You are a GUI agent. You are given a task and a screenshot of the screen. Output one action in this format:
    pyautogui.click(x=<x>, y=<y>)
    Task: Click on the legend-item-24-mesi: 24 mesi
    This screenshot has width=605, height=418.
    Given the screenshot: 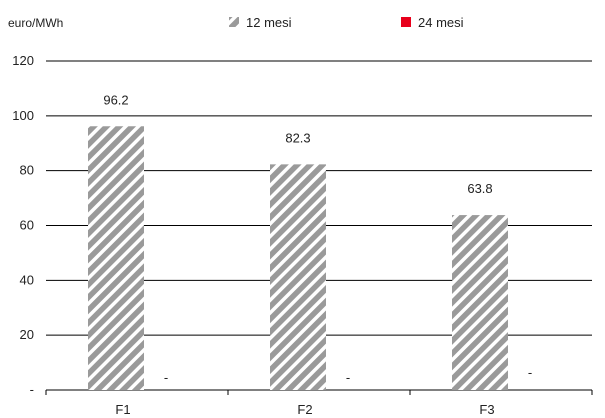 What is the action you would take?
    pyautogui.click(x=432, y=22)
    